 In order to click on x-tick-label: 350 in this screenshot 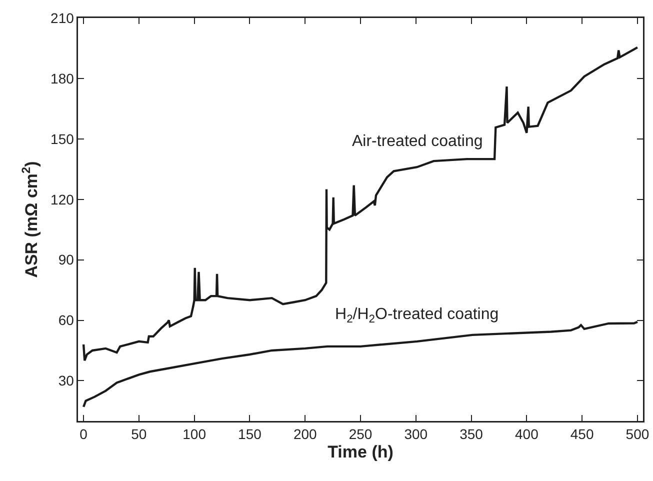, I will do `click(472, 434)`.